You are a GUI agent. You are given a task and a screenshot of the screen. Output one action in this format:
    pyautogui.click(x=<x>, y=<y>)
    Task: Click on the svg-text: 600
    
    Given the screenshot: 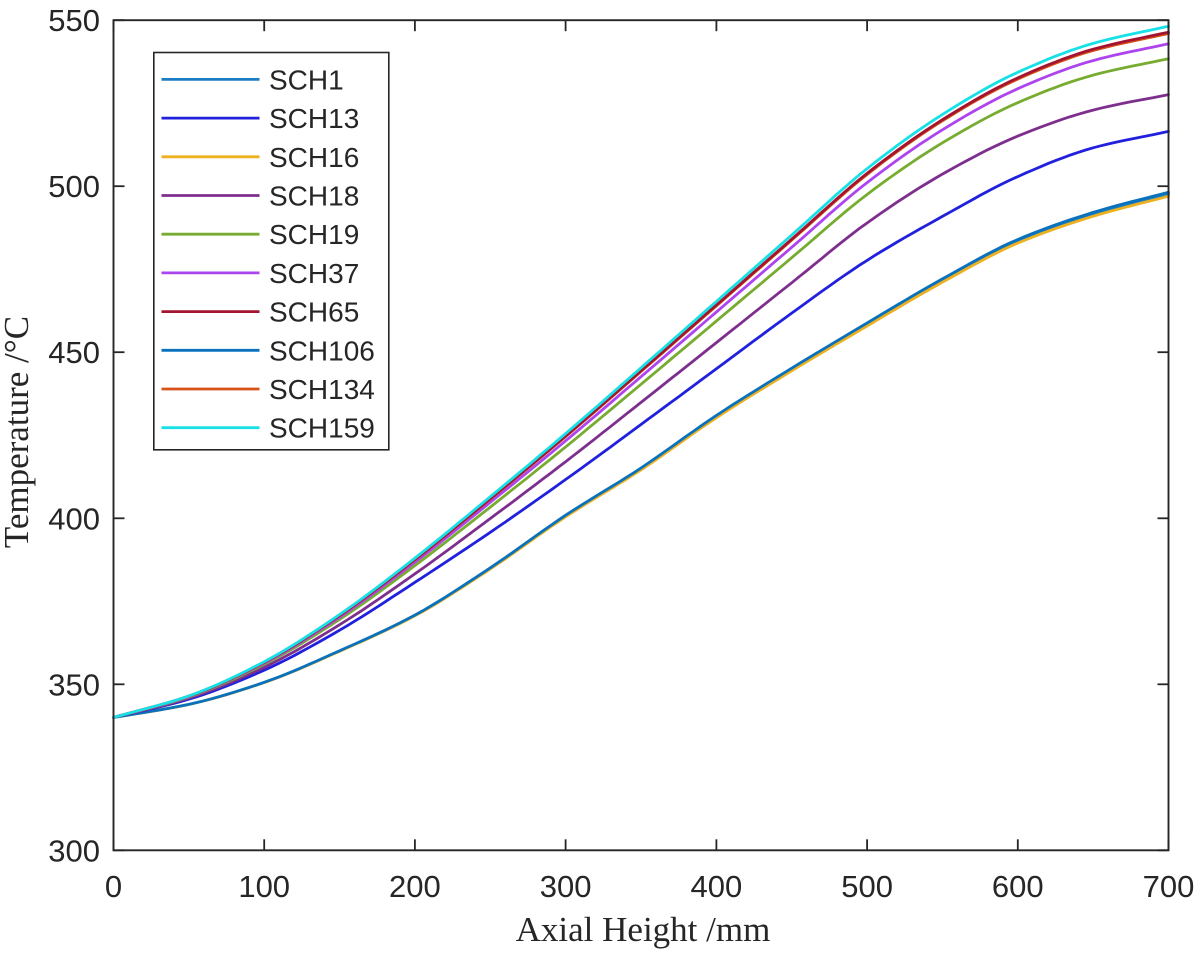 What is the action you would take?
    pyautogui.click(x=1018, y=886)
    